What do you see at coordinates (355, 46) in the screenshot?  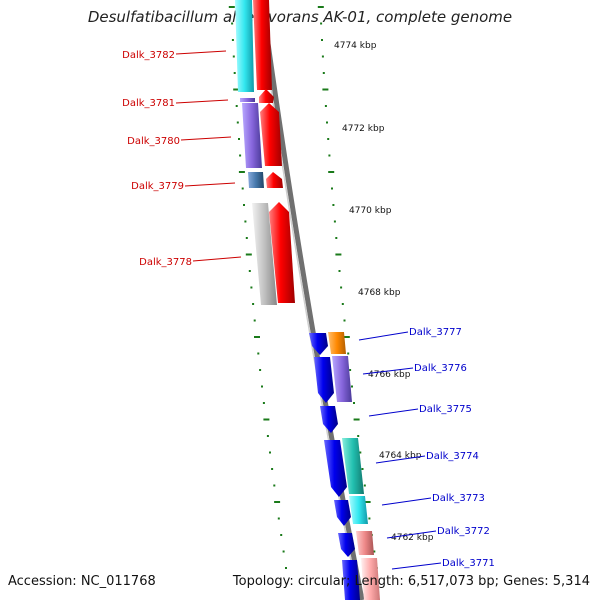 I see `scale-label: 4774 kbp` at bounding box center [355, 46].